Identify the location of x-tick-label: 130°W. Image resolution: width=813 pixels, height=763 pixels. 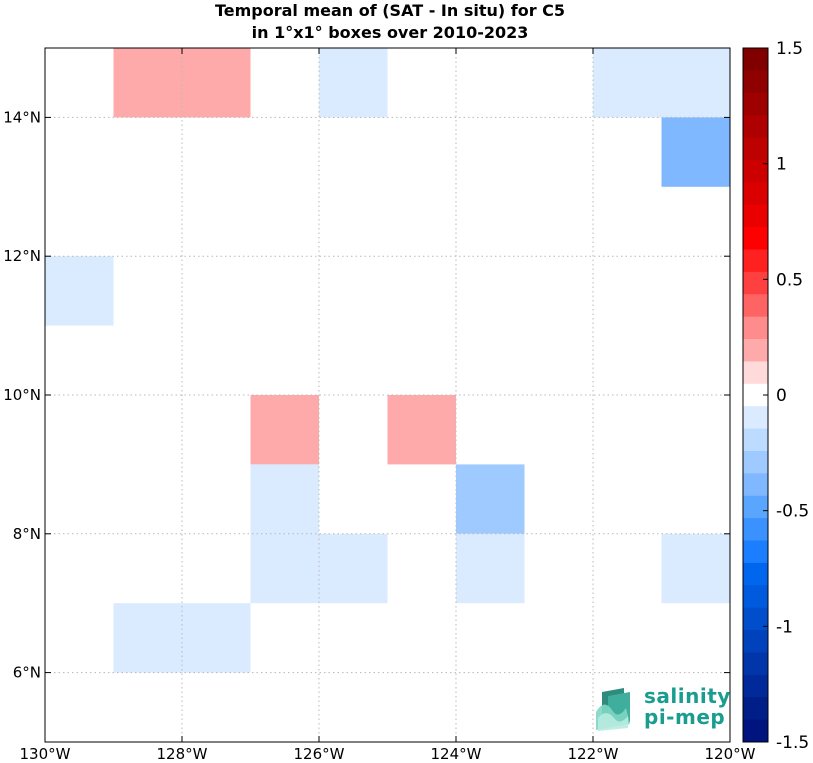
(45, 754).